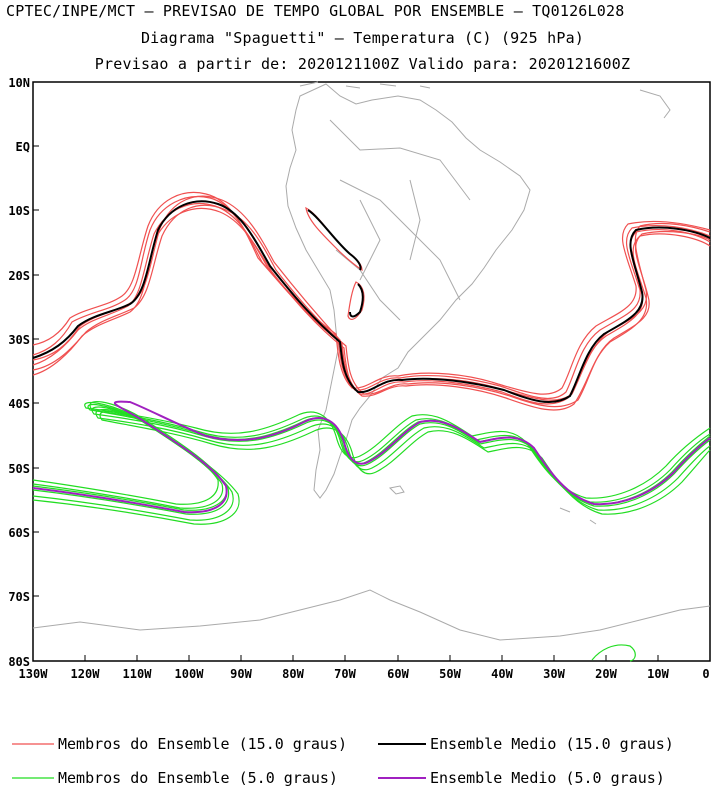  I want to click on lat-label: 50S, so click(19, 469).